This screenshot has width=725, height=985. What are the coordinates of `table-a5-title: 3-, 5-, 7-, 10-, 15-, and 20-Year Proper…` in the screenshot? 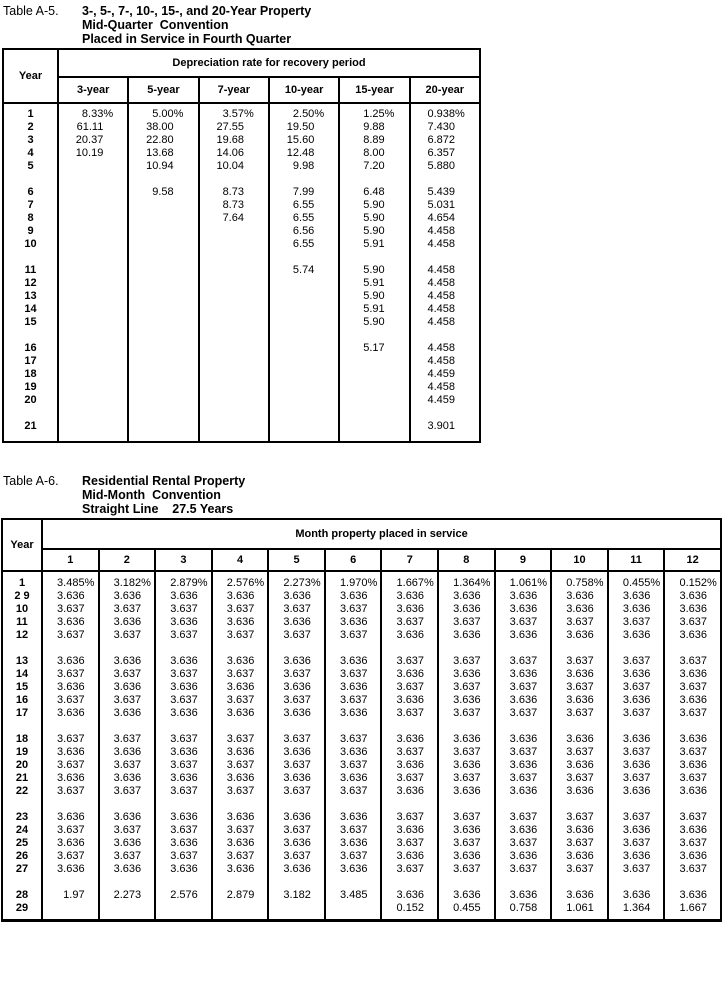 It's located at (196, 25).